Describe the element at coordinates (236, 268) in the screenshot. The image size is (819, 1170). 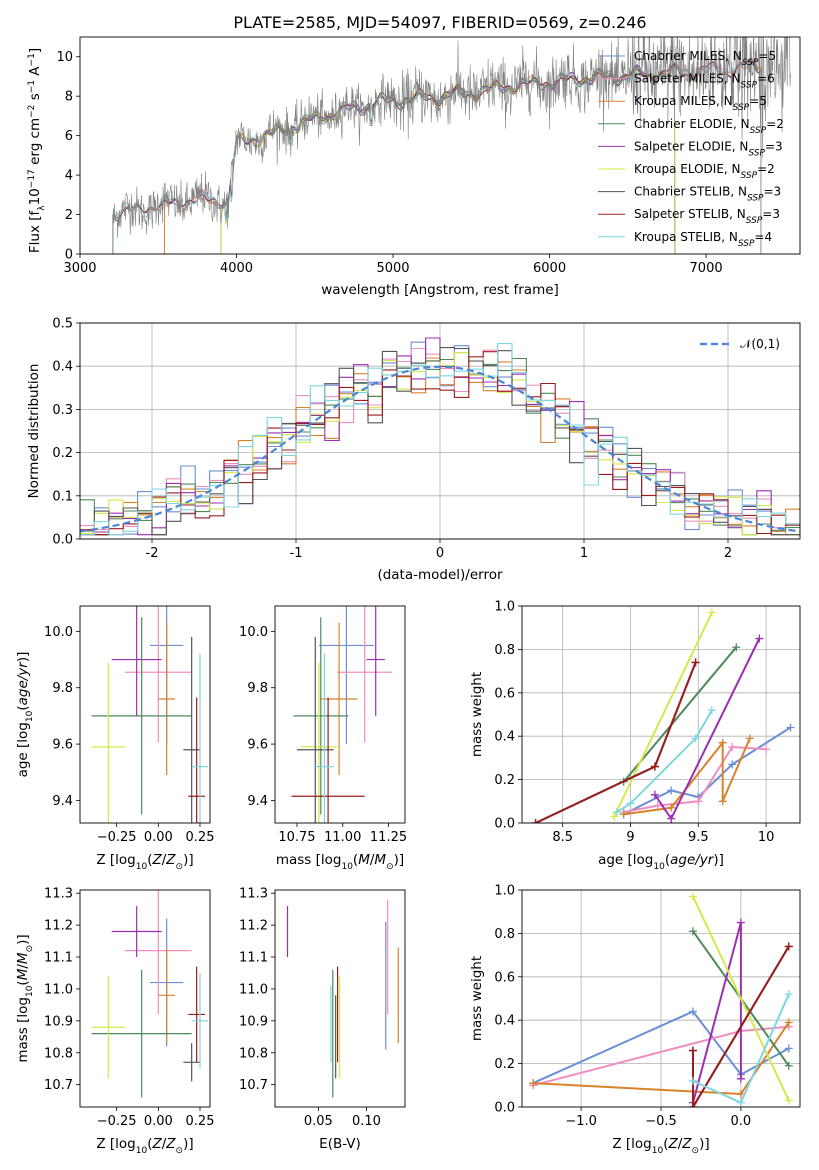
I see `x-tick-label: 4000` at that location.